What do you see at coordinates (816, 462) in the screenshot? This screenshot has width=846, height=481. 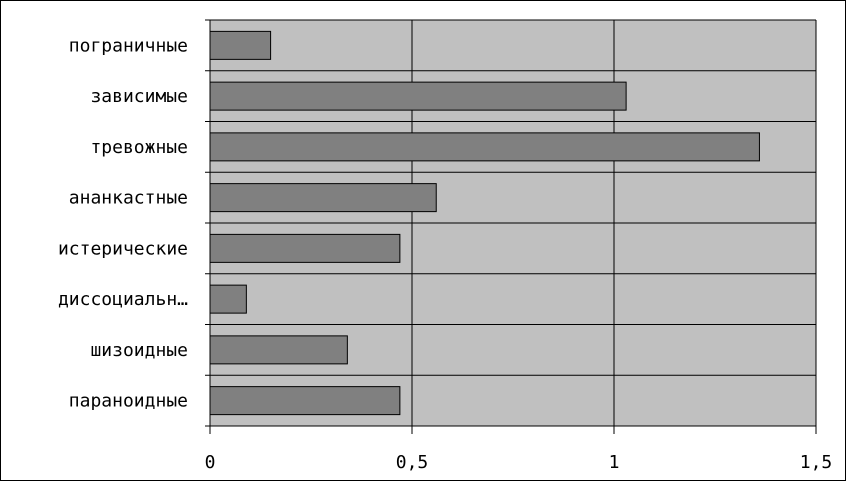 I see `x-tick-label: 1,5` at bounding box center [816, 462].